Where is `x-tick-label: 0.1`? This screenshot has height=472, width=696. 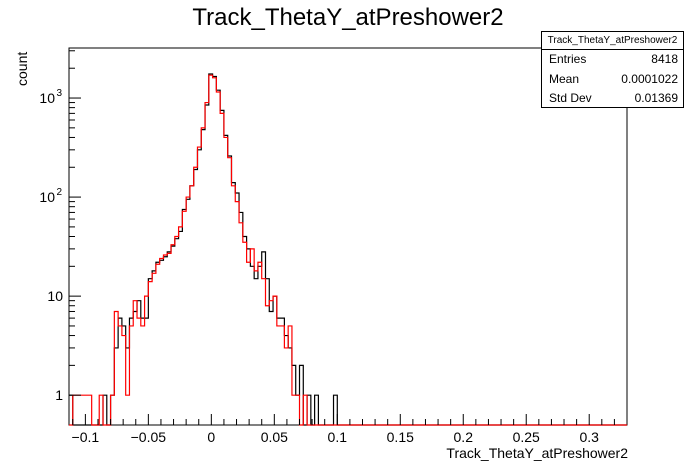 x-tick-label: 0.1 is located at coordinates (338, 437).